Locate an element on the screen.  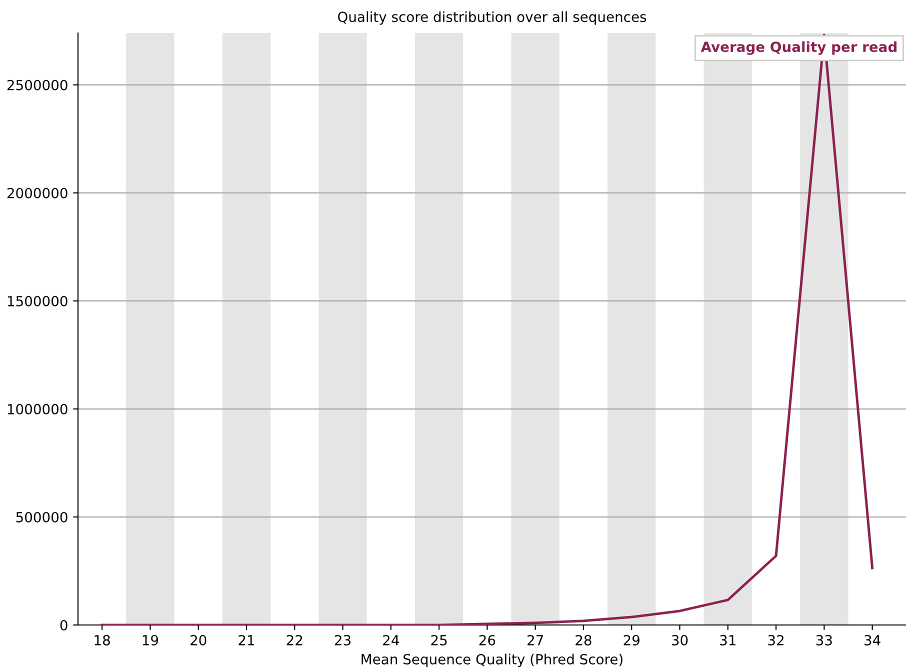
x-tick-label: 28 is located at coordinates (584, 640).